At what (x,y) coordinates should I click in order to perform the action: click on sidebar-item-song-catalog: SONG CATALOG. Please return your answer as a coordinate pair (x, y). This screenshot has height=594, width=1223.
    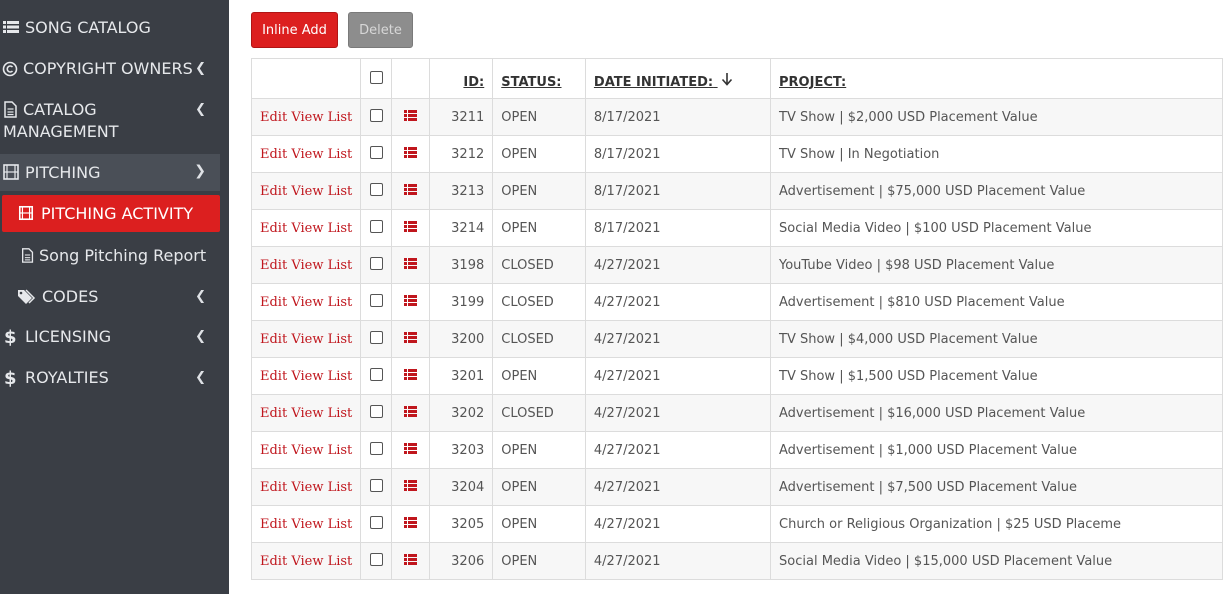
    Looking at the image, I should click on (110, 29).